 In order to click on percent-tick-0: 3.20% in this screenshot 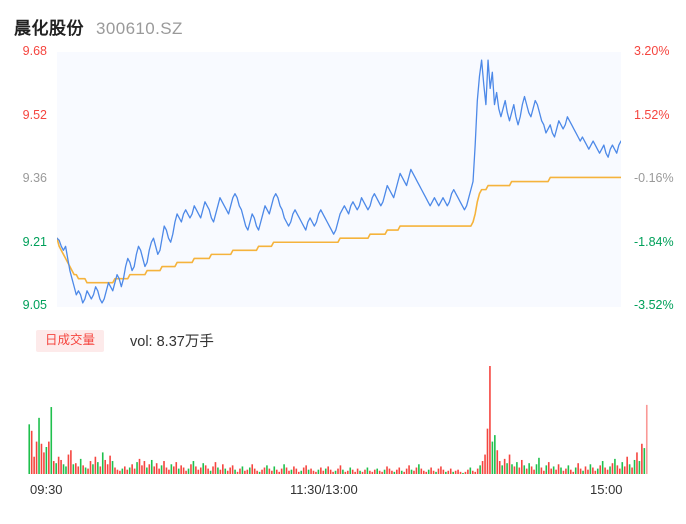, I will do `click(652, 51)`.